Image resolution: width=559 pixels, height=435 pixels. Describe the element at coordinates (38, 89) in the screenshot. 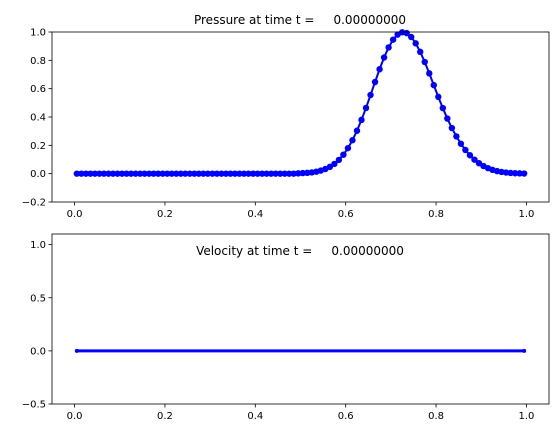

I see `pressure-y-tick-label: 0.6` at that location.